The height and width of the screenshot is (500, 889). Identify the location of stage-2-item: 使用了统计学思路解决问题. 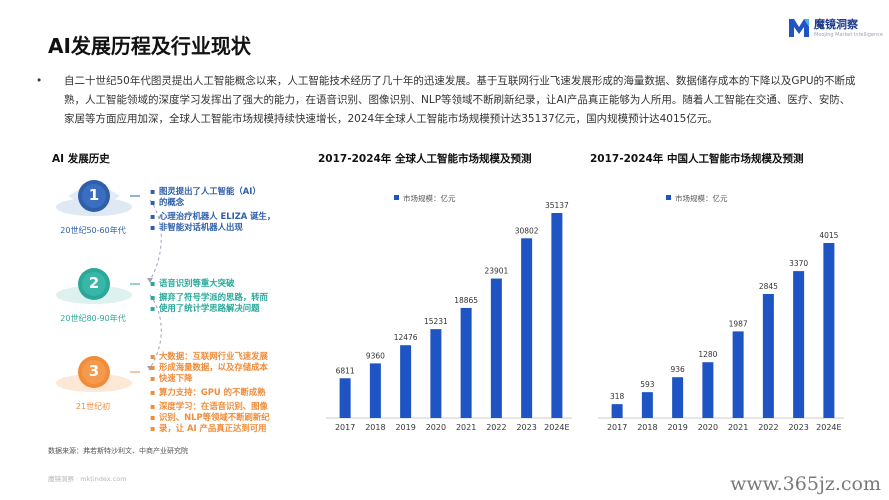
(204, 308).